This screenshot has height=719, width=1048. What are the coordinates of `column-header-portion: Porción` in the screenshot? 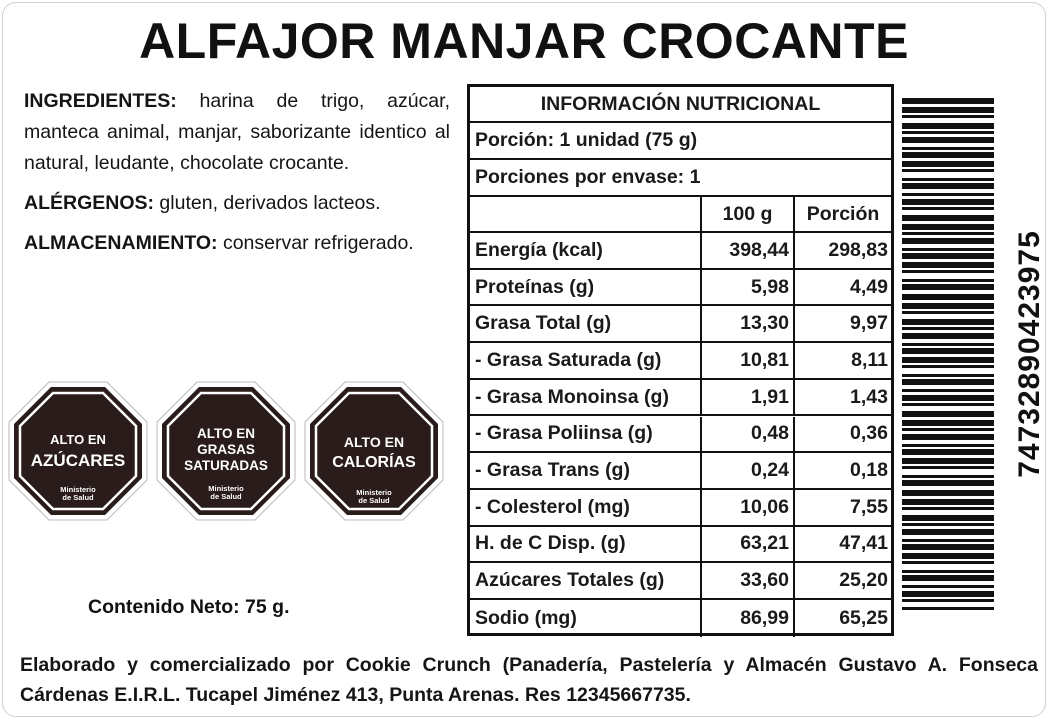 It's located at (842, 214).